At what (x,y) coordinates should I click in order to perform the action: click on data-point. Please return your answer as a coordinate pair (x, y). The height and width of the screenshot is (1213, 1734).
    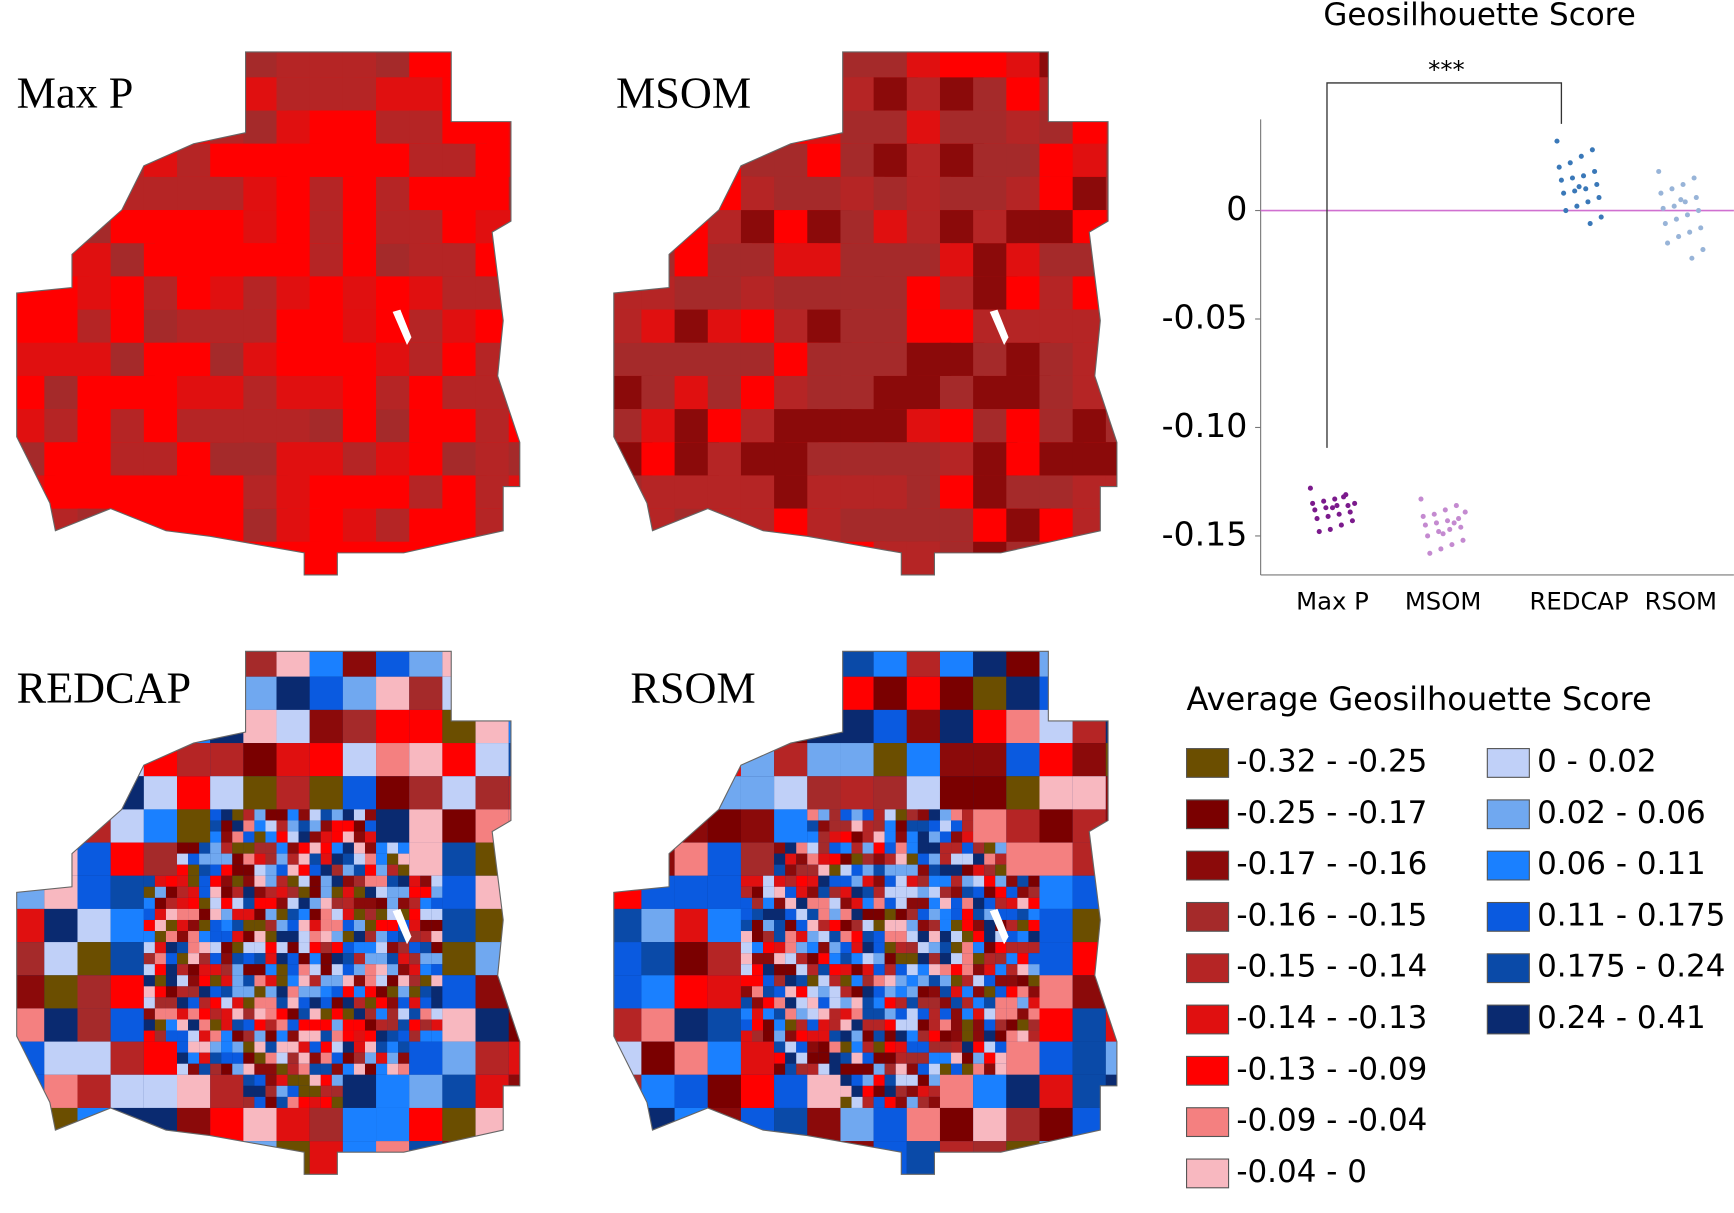
    Looking at the image, I should click on (1692, 258).